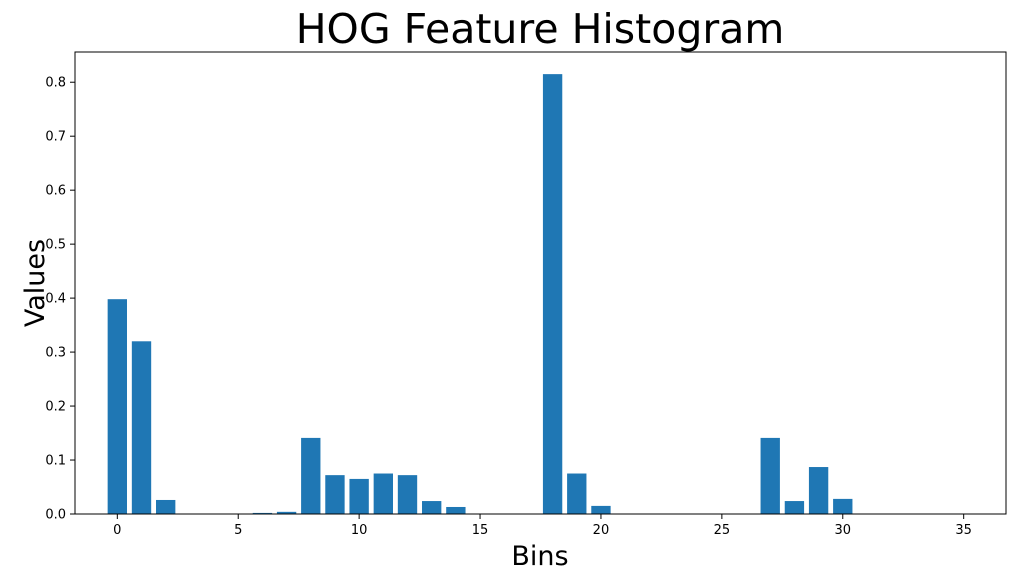 The image size is (1015, 581). Describe the element at coordinates (55, 515) in the screenshot. I see `y-tick-label: 0.0` at that location.